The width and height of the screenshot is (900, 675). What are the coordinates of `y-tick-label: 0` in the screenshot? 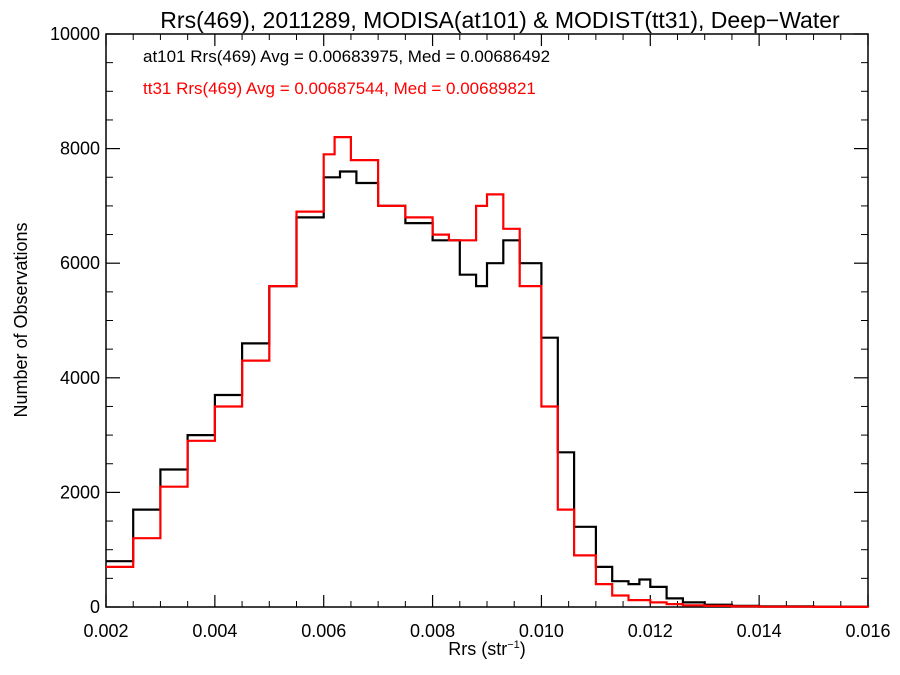 It's located at (95, 607).